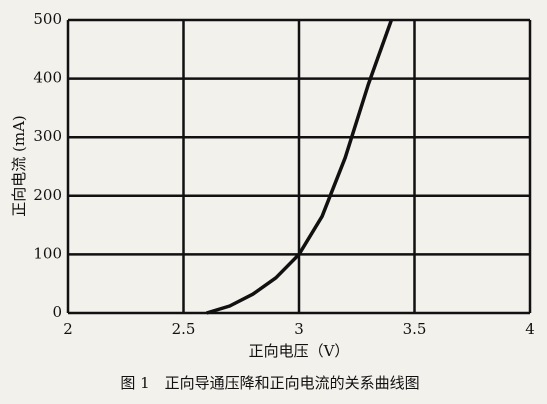  Describe the element at coordinates (19, 166) in the screenshot. I see `y-axis-label: 正向电流 (mA)` at that location.